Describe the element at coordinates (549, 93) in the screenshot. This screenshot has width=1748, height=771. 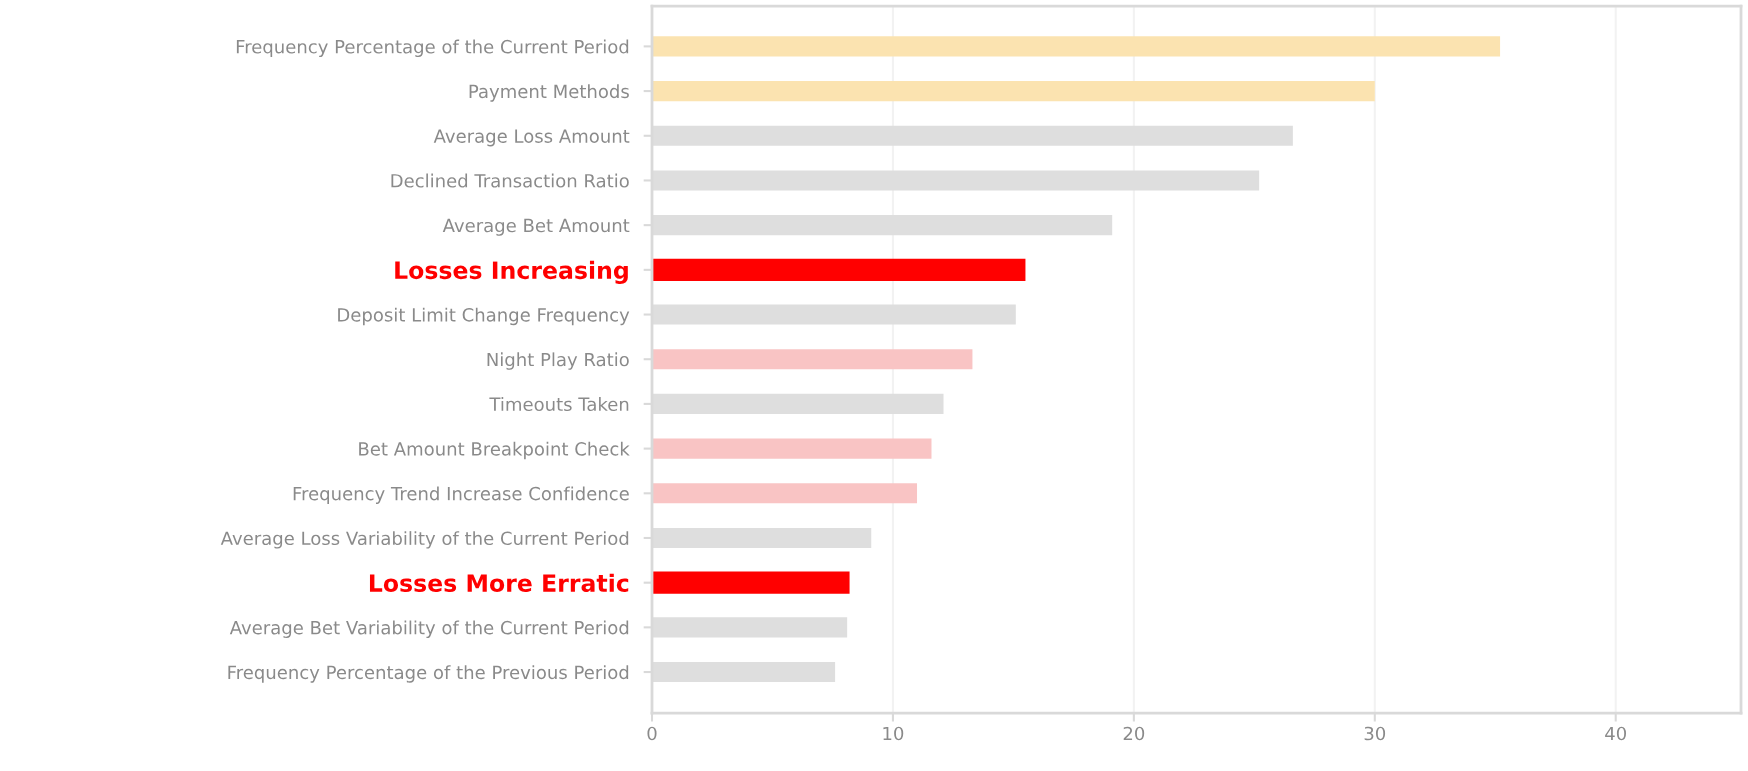
I see `y-tick-label: Payment Methods` at that location.